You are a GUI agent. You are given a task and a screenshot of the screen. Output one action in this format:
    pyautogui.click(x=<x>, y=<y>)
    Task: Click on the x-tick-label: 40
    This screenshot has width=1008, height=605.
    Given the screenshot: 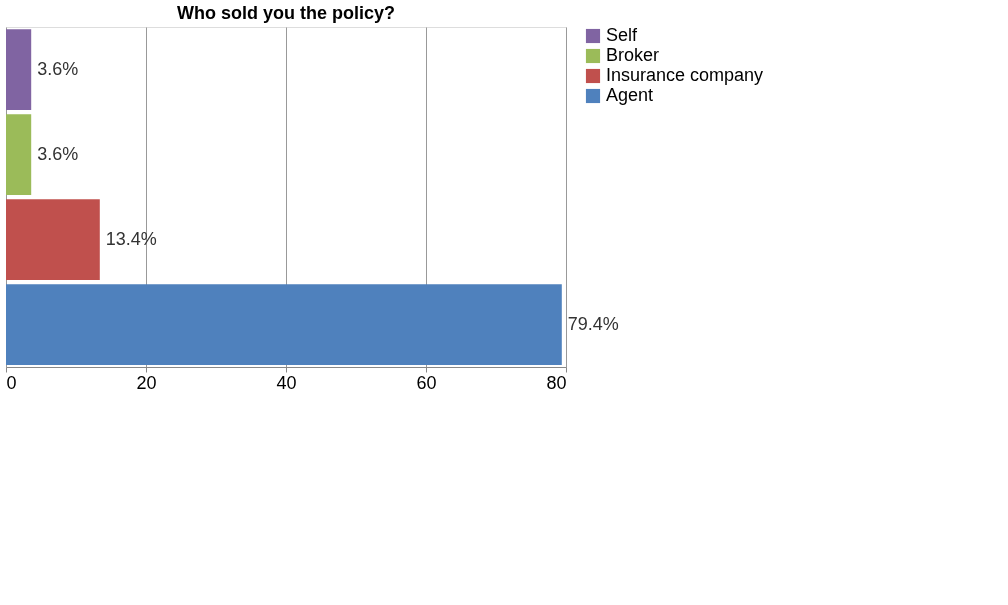 What is the action you would take?
    pyautogui.click(x=286, y=382)
    